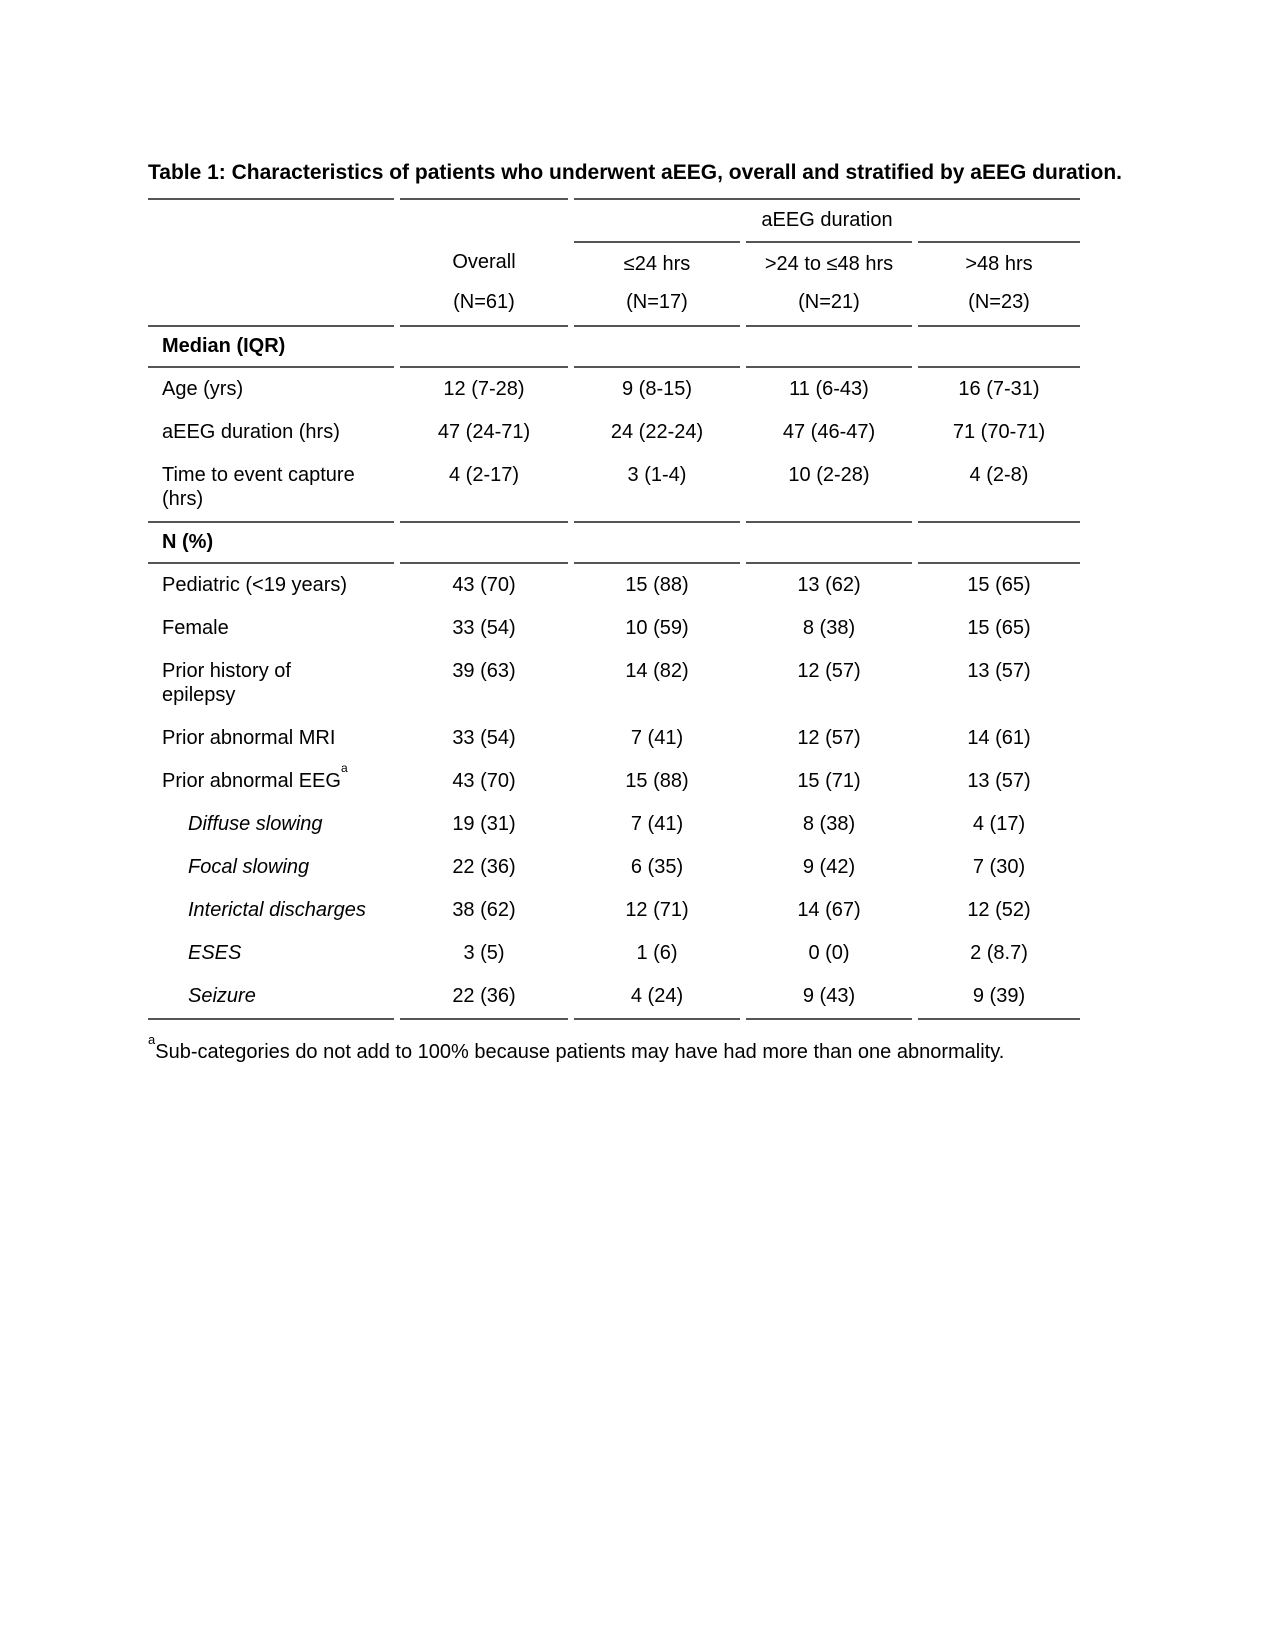 This screenshot has width=1275, height=1650. I want to click on row-label: ESES, so click(215, 953).